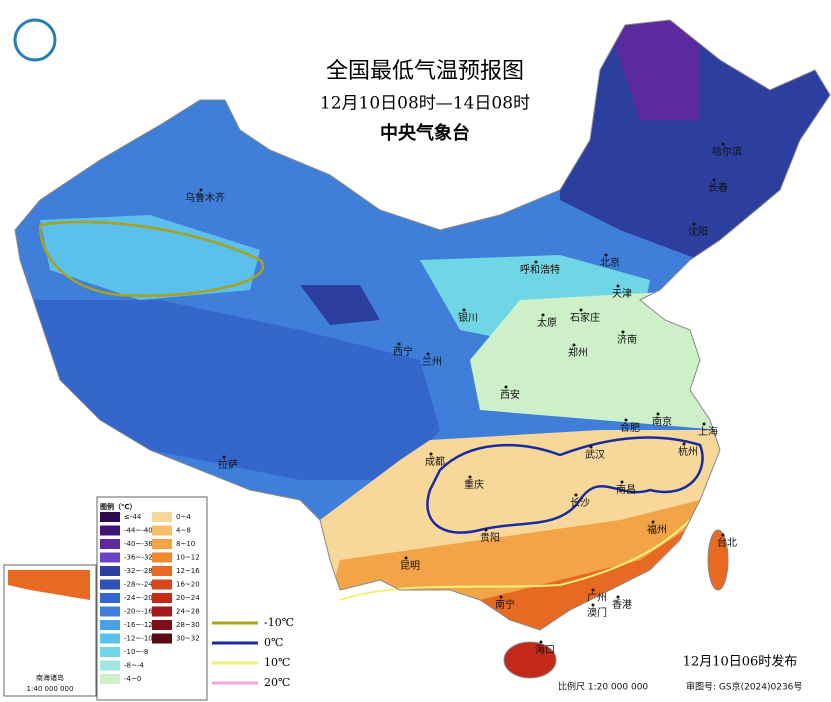 This screenshot has width=831, height=702. What do you see at coordinates (50, 689) in the screenshot?
I see `inset-scale: 1:40 000 000` at bounding box center [50, 689].